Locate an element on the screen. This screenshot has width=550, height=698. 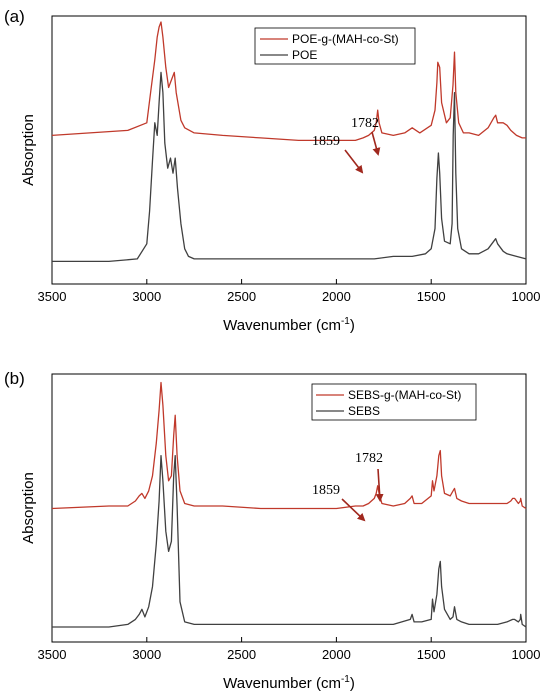
legend: POE-g-(MAH-co-St) POE is located at coordinates (335, 46).